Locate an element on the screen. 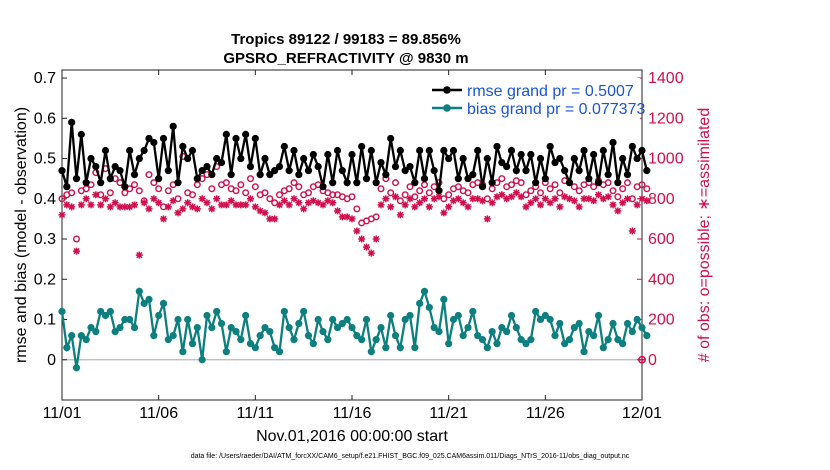 The image size is (830, 470). y-tick-label-3: 0.3 is located at coordinates (45, 239).